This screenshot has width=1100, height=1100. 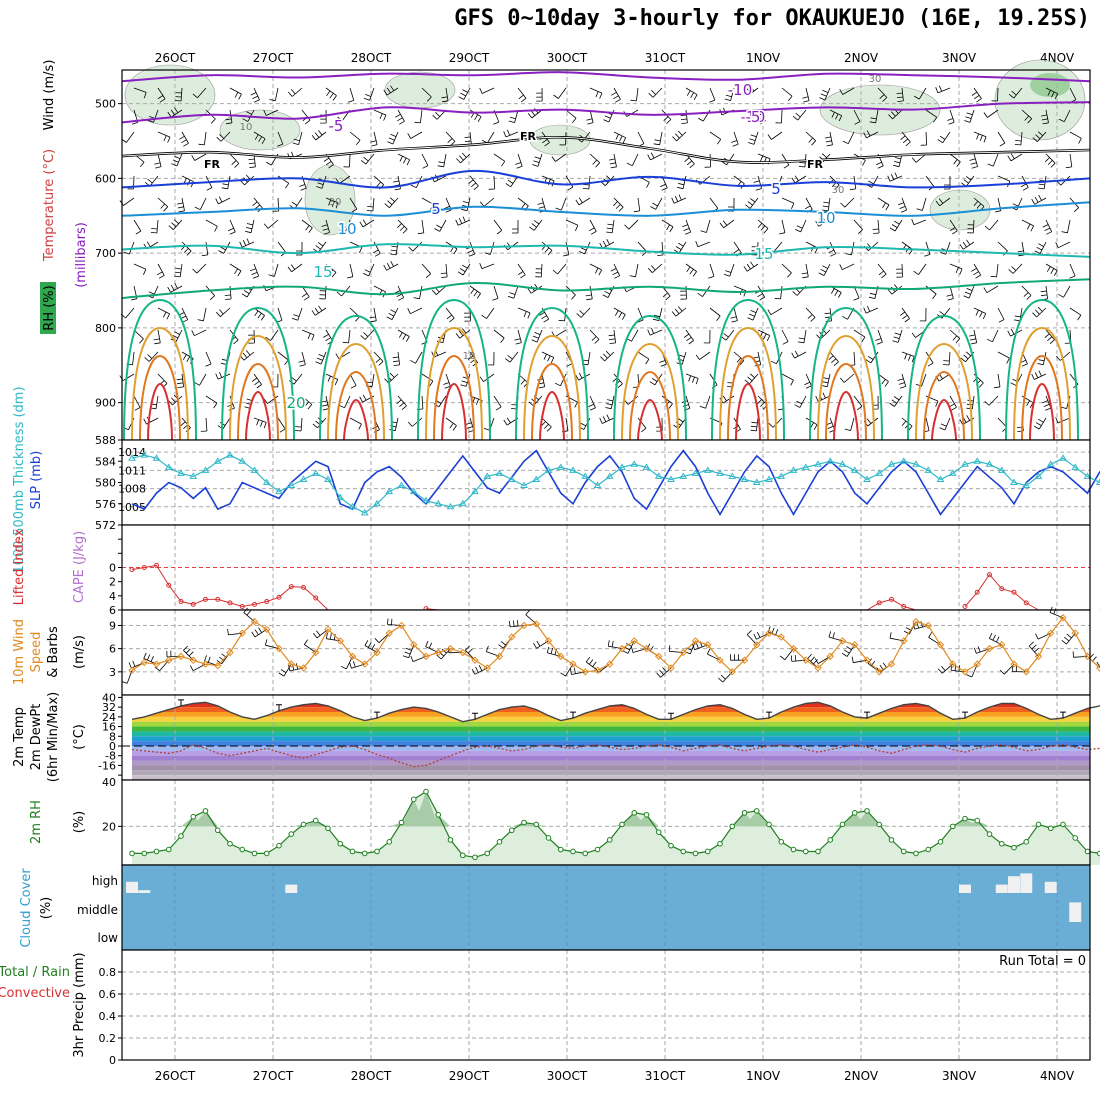 What do you see at coordinates (105, 461) in the screenshot?
I see `thickness-tick-label: 584` at bounding box center [105, 461].